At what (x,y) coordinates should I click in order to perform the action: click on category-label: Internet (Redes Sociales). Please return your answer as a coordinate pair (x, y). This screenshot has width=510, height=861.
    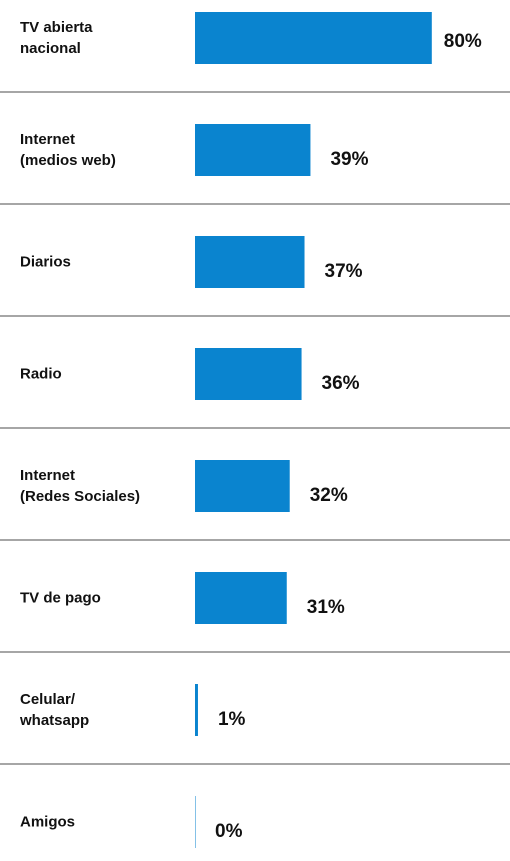
    Looking at the image, I should click on (80, 486).